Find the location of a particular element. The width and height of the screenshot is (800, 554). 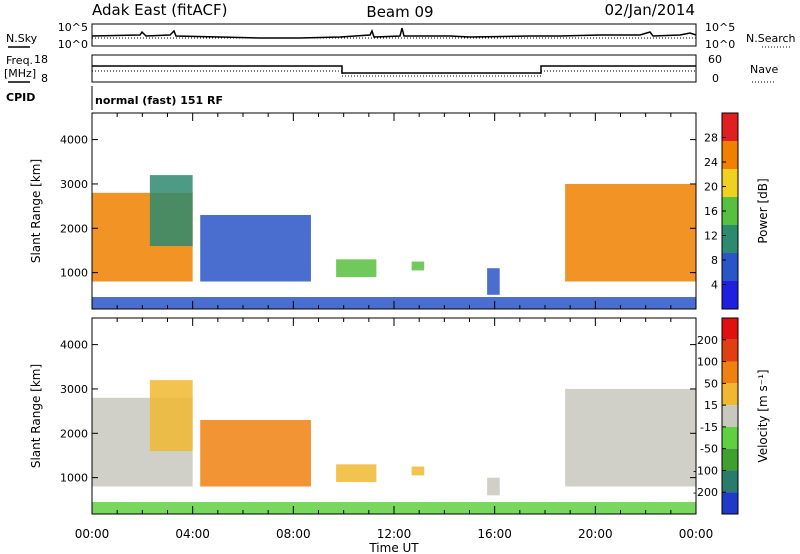

x-axis-label: Time UT is located at coordinates (393, 547).